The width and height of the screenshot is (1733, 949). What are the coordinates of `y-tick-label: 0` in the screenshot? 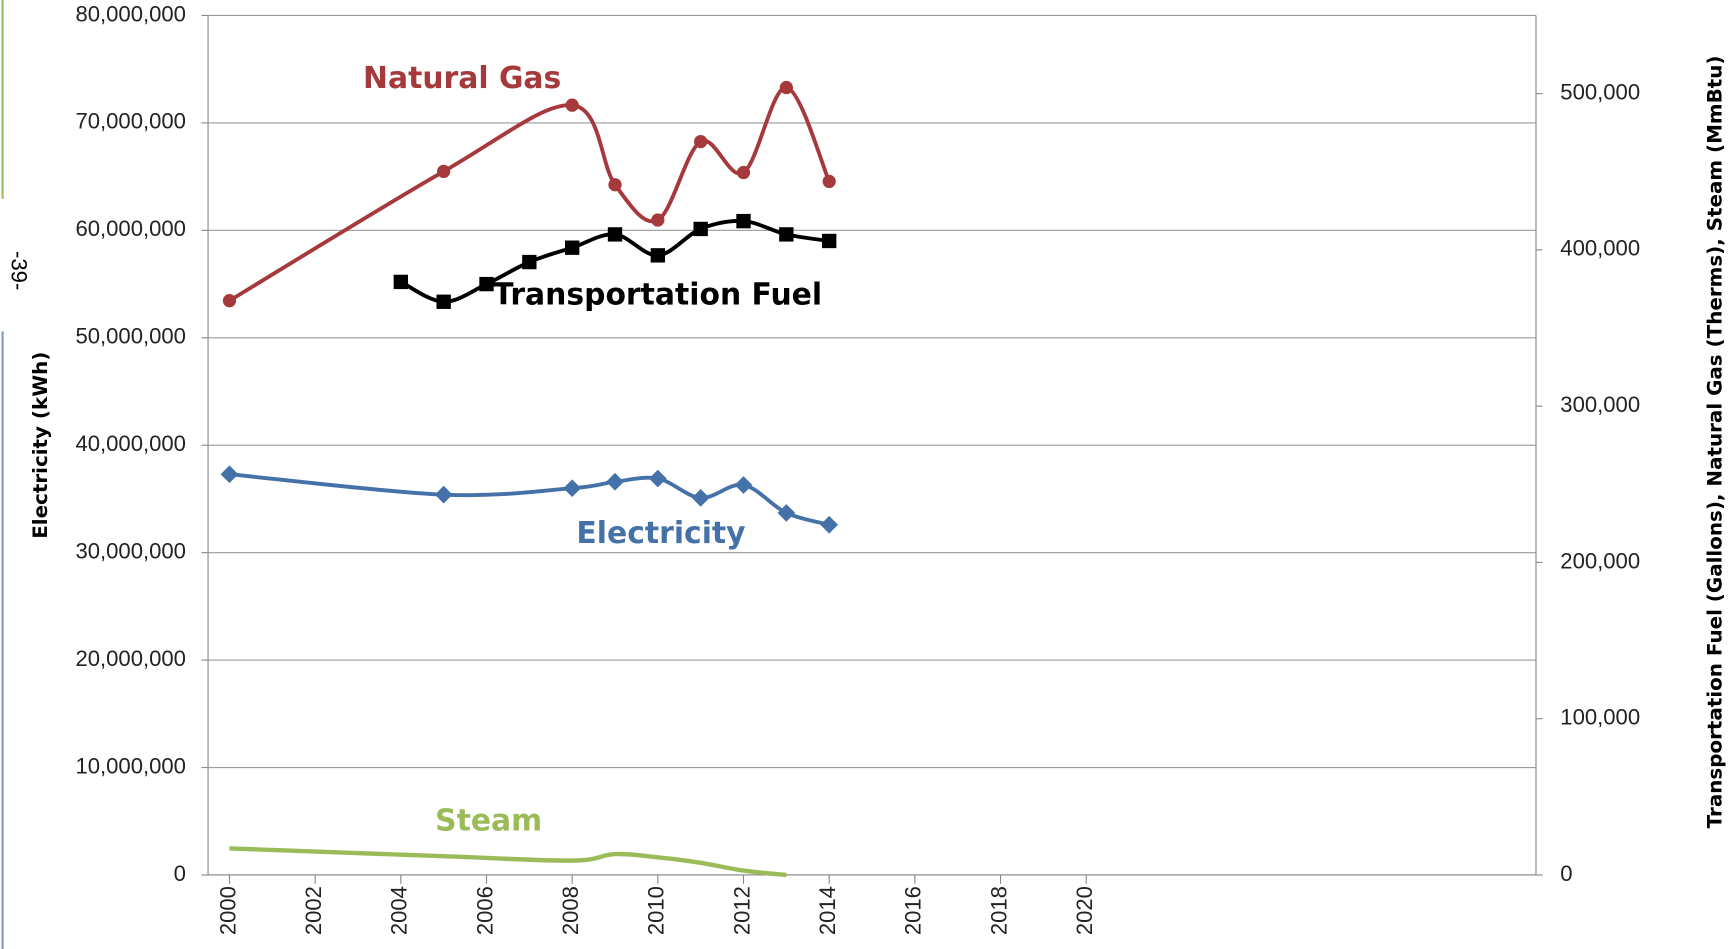 It's located at (180, 873).